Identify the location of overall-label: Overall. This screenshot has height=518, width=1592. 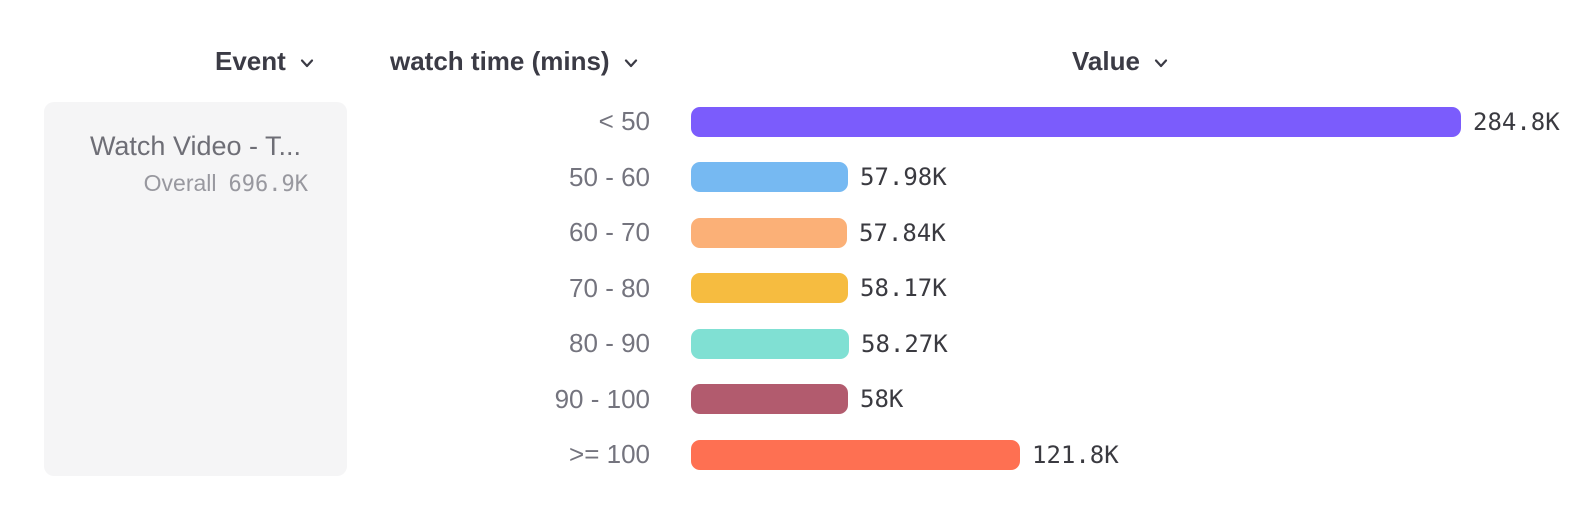
(180, 183).